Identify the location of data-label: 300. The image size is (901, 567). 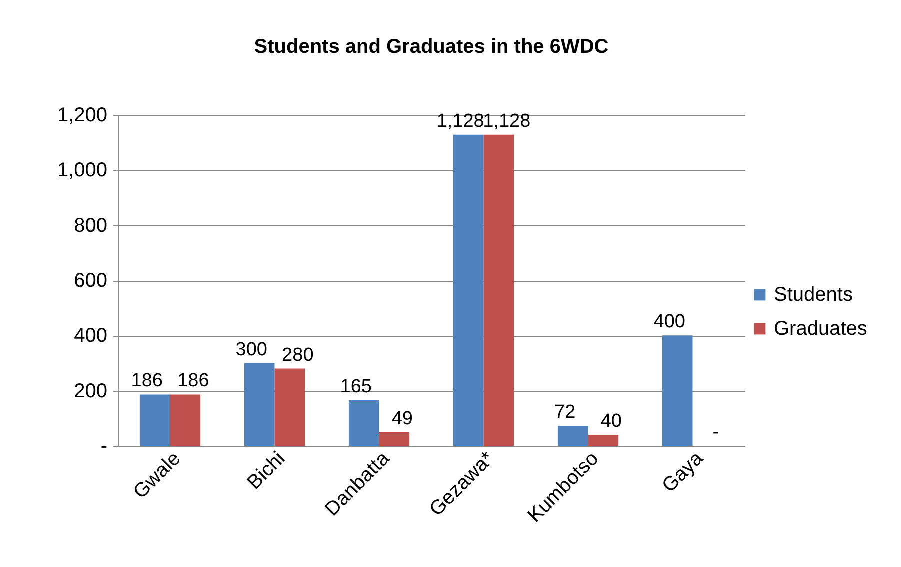
(252, 349).